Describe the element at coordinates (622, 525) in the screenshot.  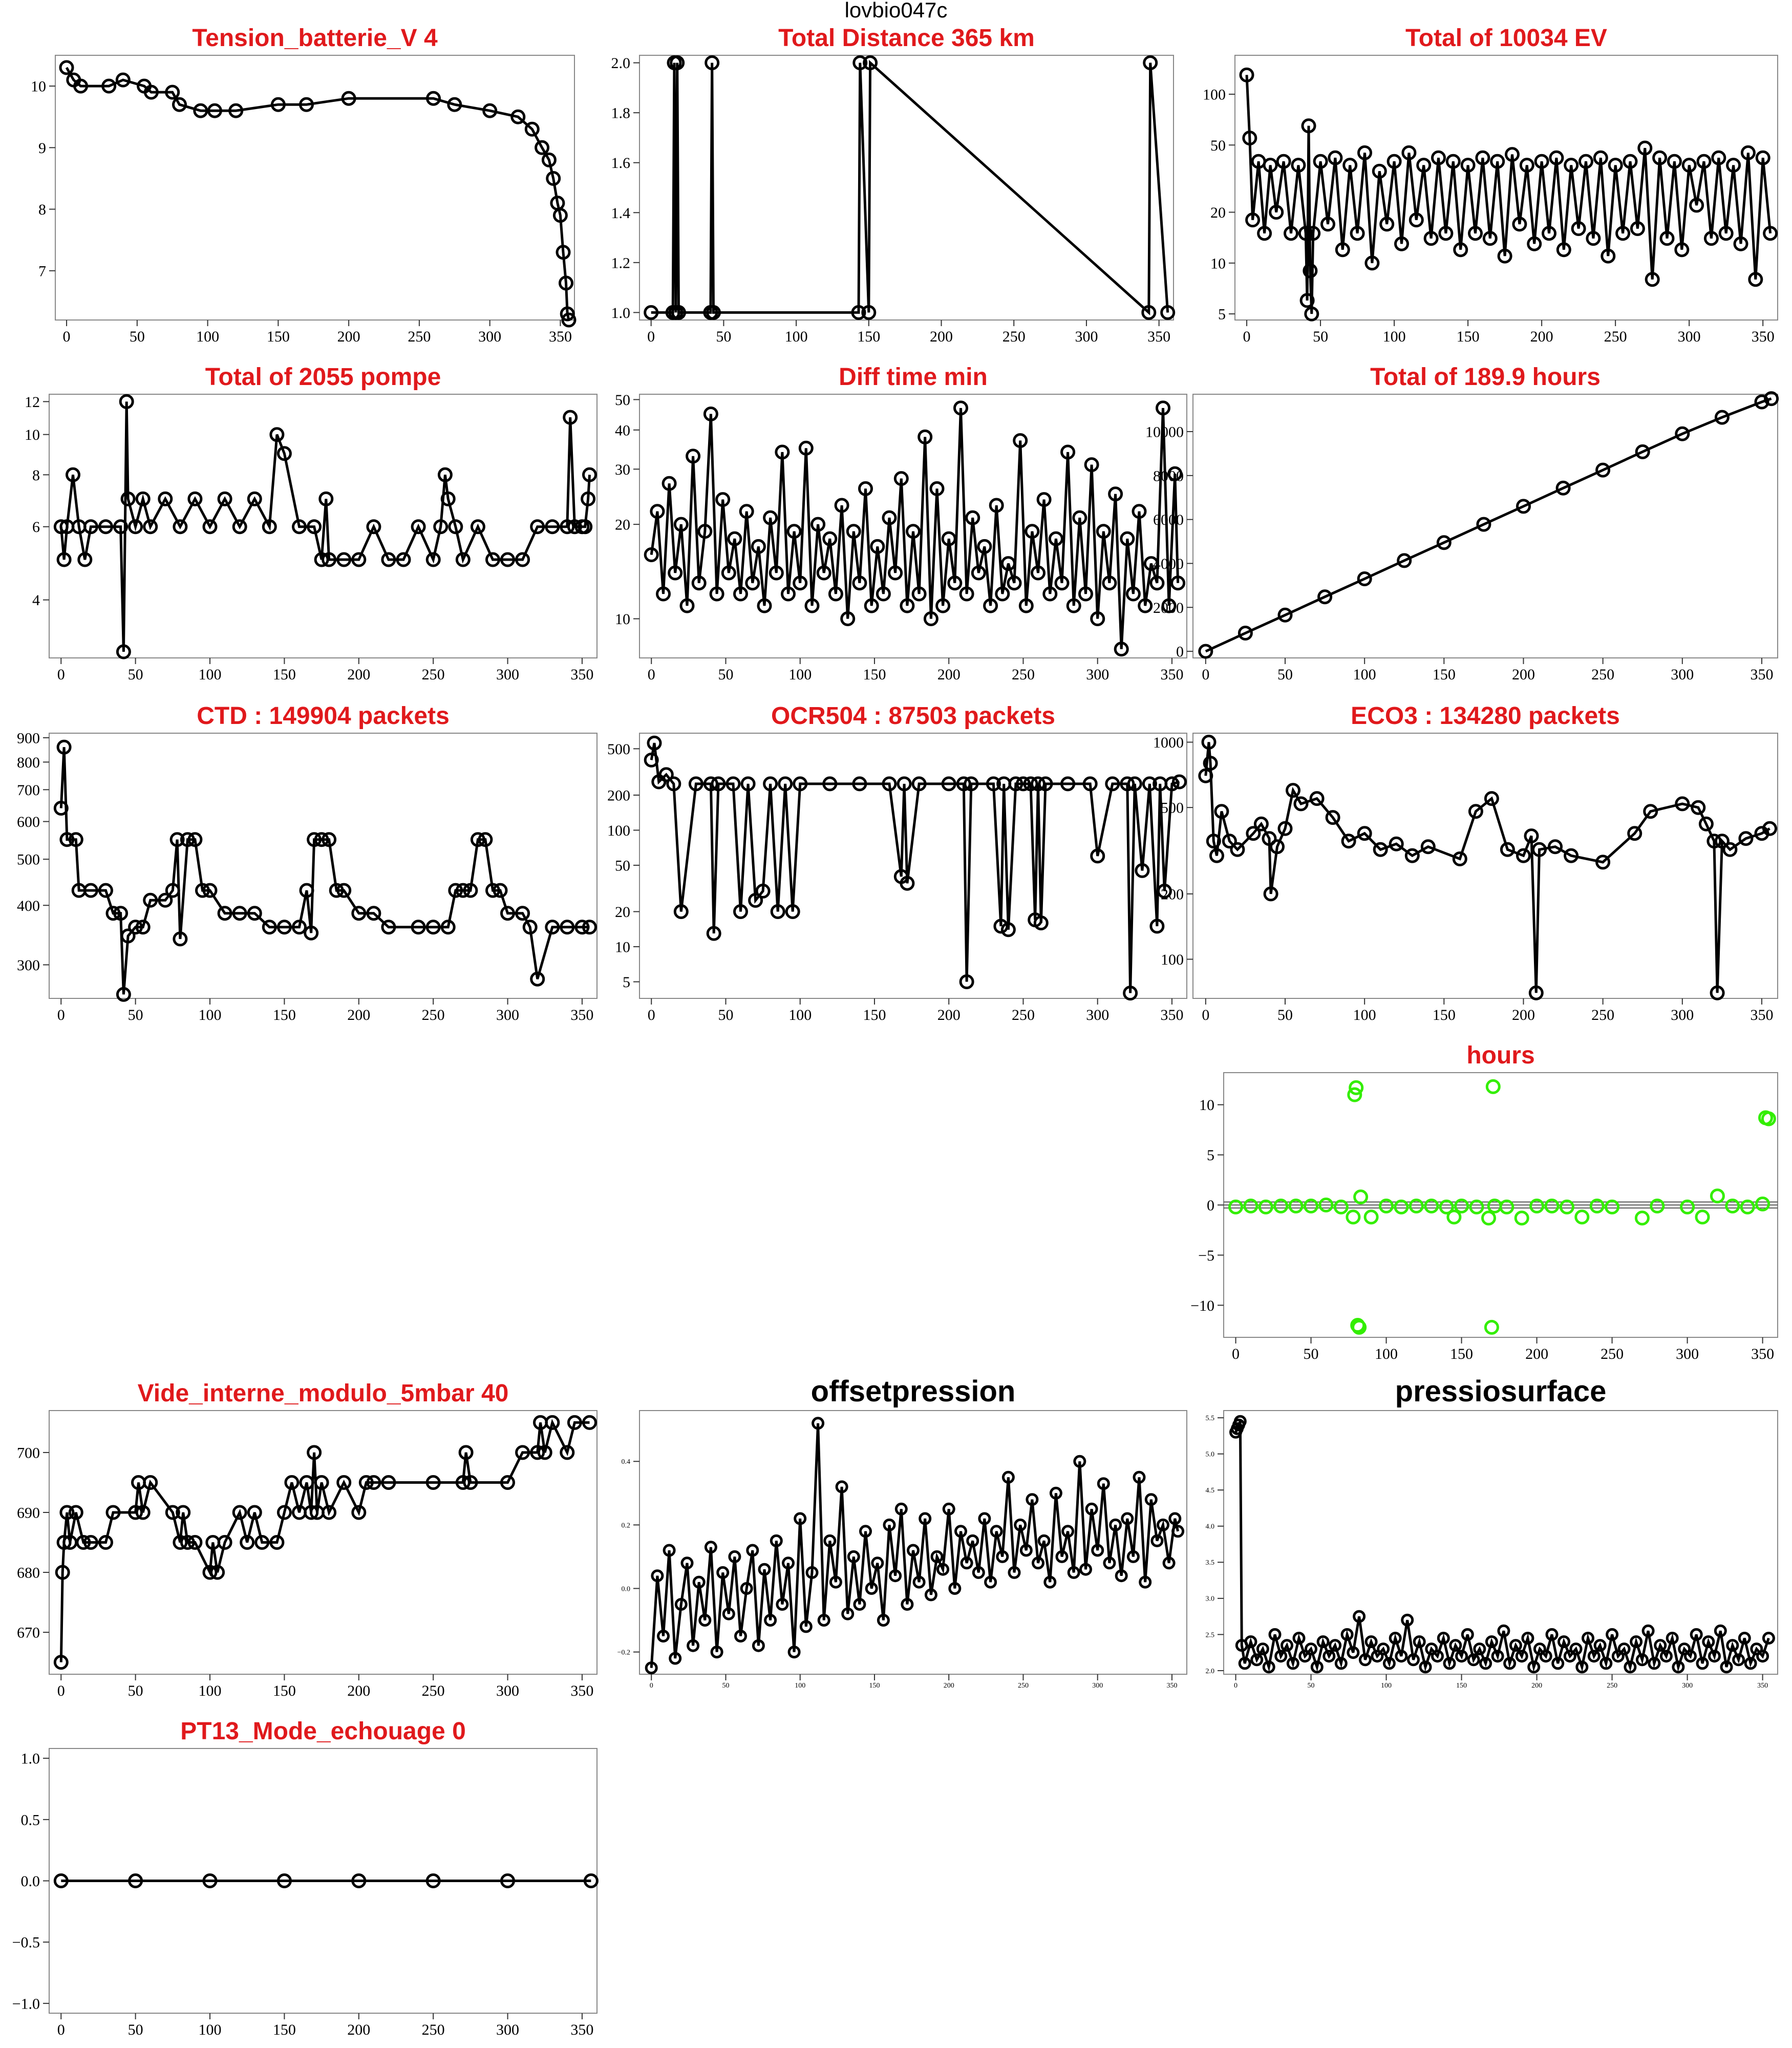
I see `y-tick-label: 20` at that location.